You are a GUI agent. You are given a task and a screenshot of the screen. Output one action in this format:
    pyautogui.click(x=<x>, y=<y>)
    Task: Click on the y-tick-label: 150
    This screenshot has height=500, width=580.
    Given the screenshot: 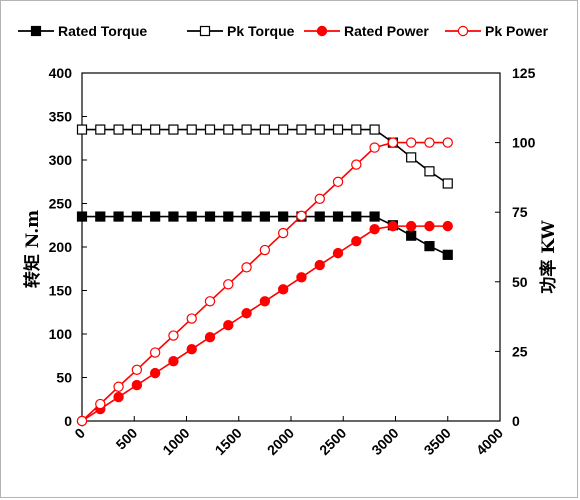 What is the action you would take?
    pyautogui.click(x=61, y=291)
    